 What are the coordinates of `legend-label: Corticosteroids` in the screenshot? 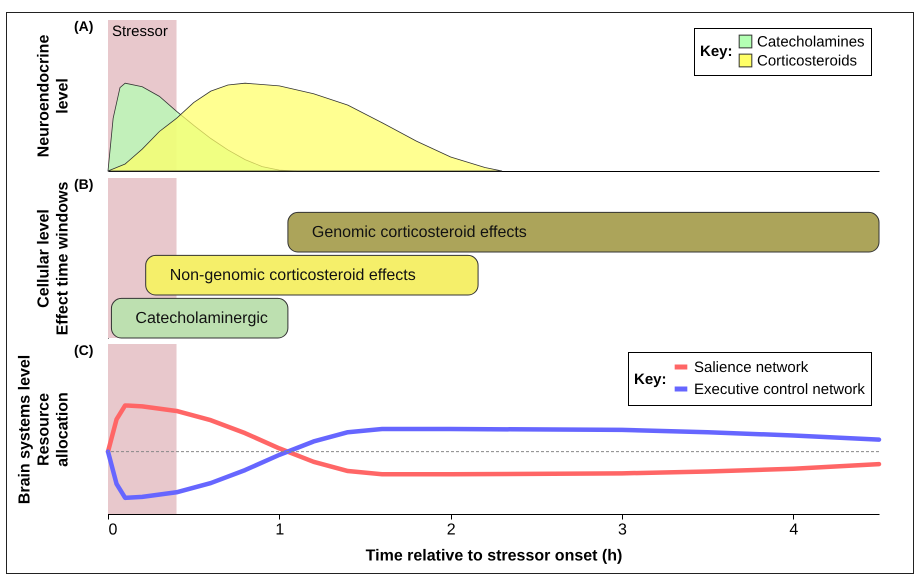 It's located at (807, 61).